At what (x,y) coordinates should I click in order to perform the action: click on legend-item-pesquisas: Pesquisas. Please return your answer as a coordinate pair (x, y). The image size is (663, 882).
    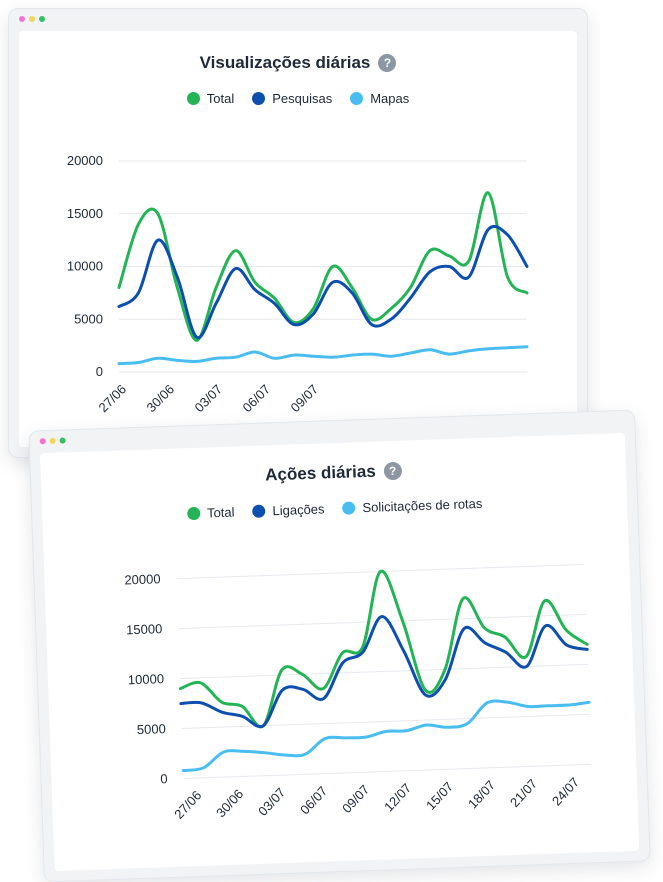
    Looking at the image, I should click on (292, 98).